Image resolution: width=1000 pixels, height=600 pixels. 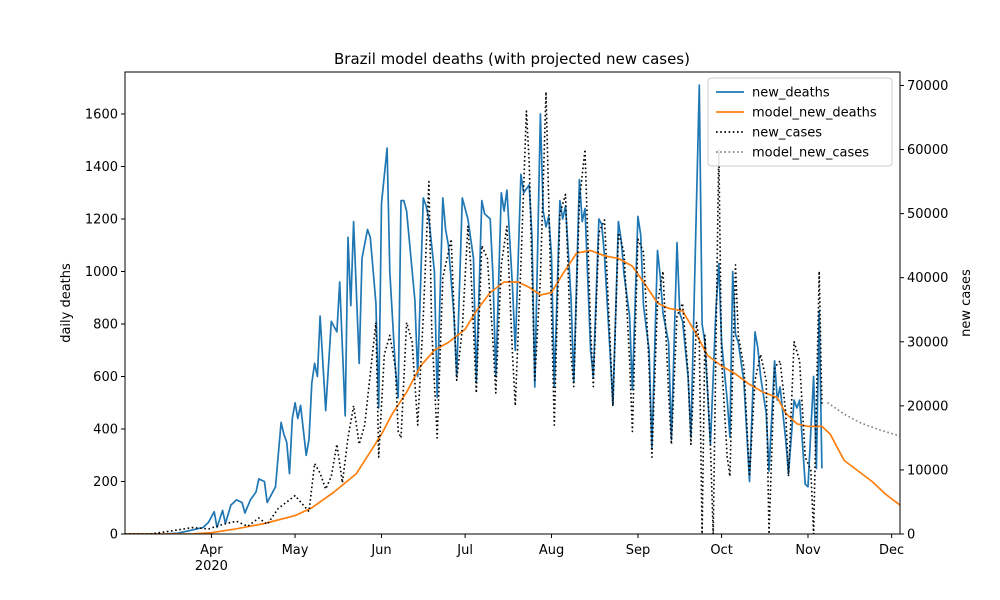 What do you see at coordinates (787, 133) in the screenshot?
I see `legend-label: new_cases` at bounding box center [787, 133].